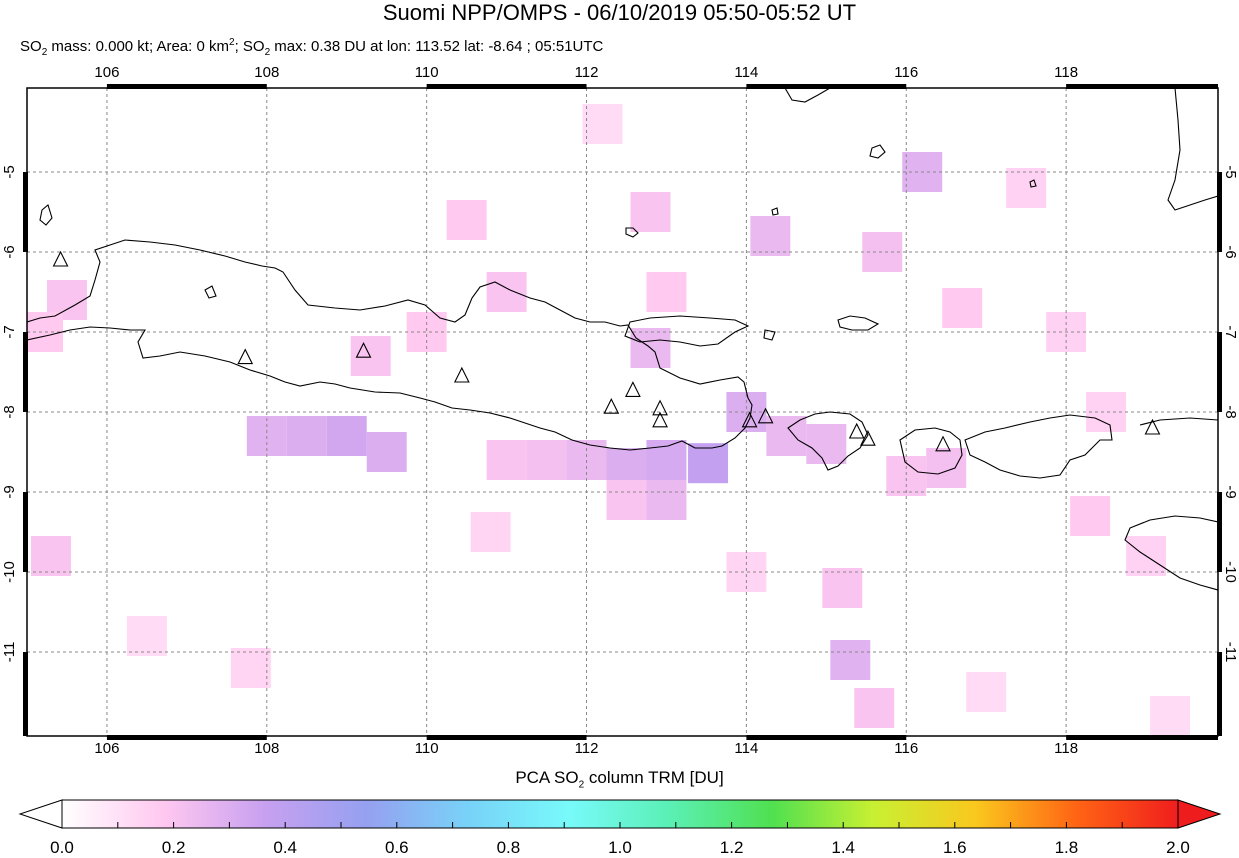 This screenshot has width=1239, height=858. I want to click on colorbar-under-arrow, so click(40, 814).